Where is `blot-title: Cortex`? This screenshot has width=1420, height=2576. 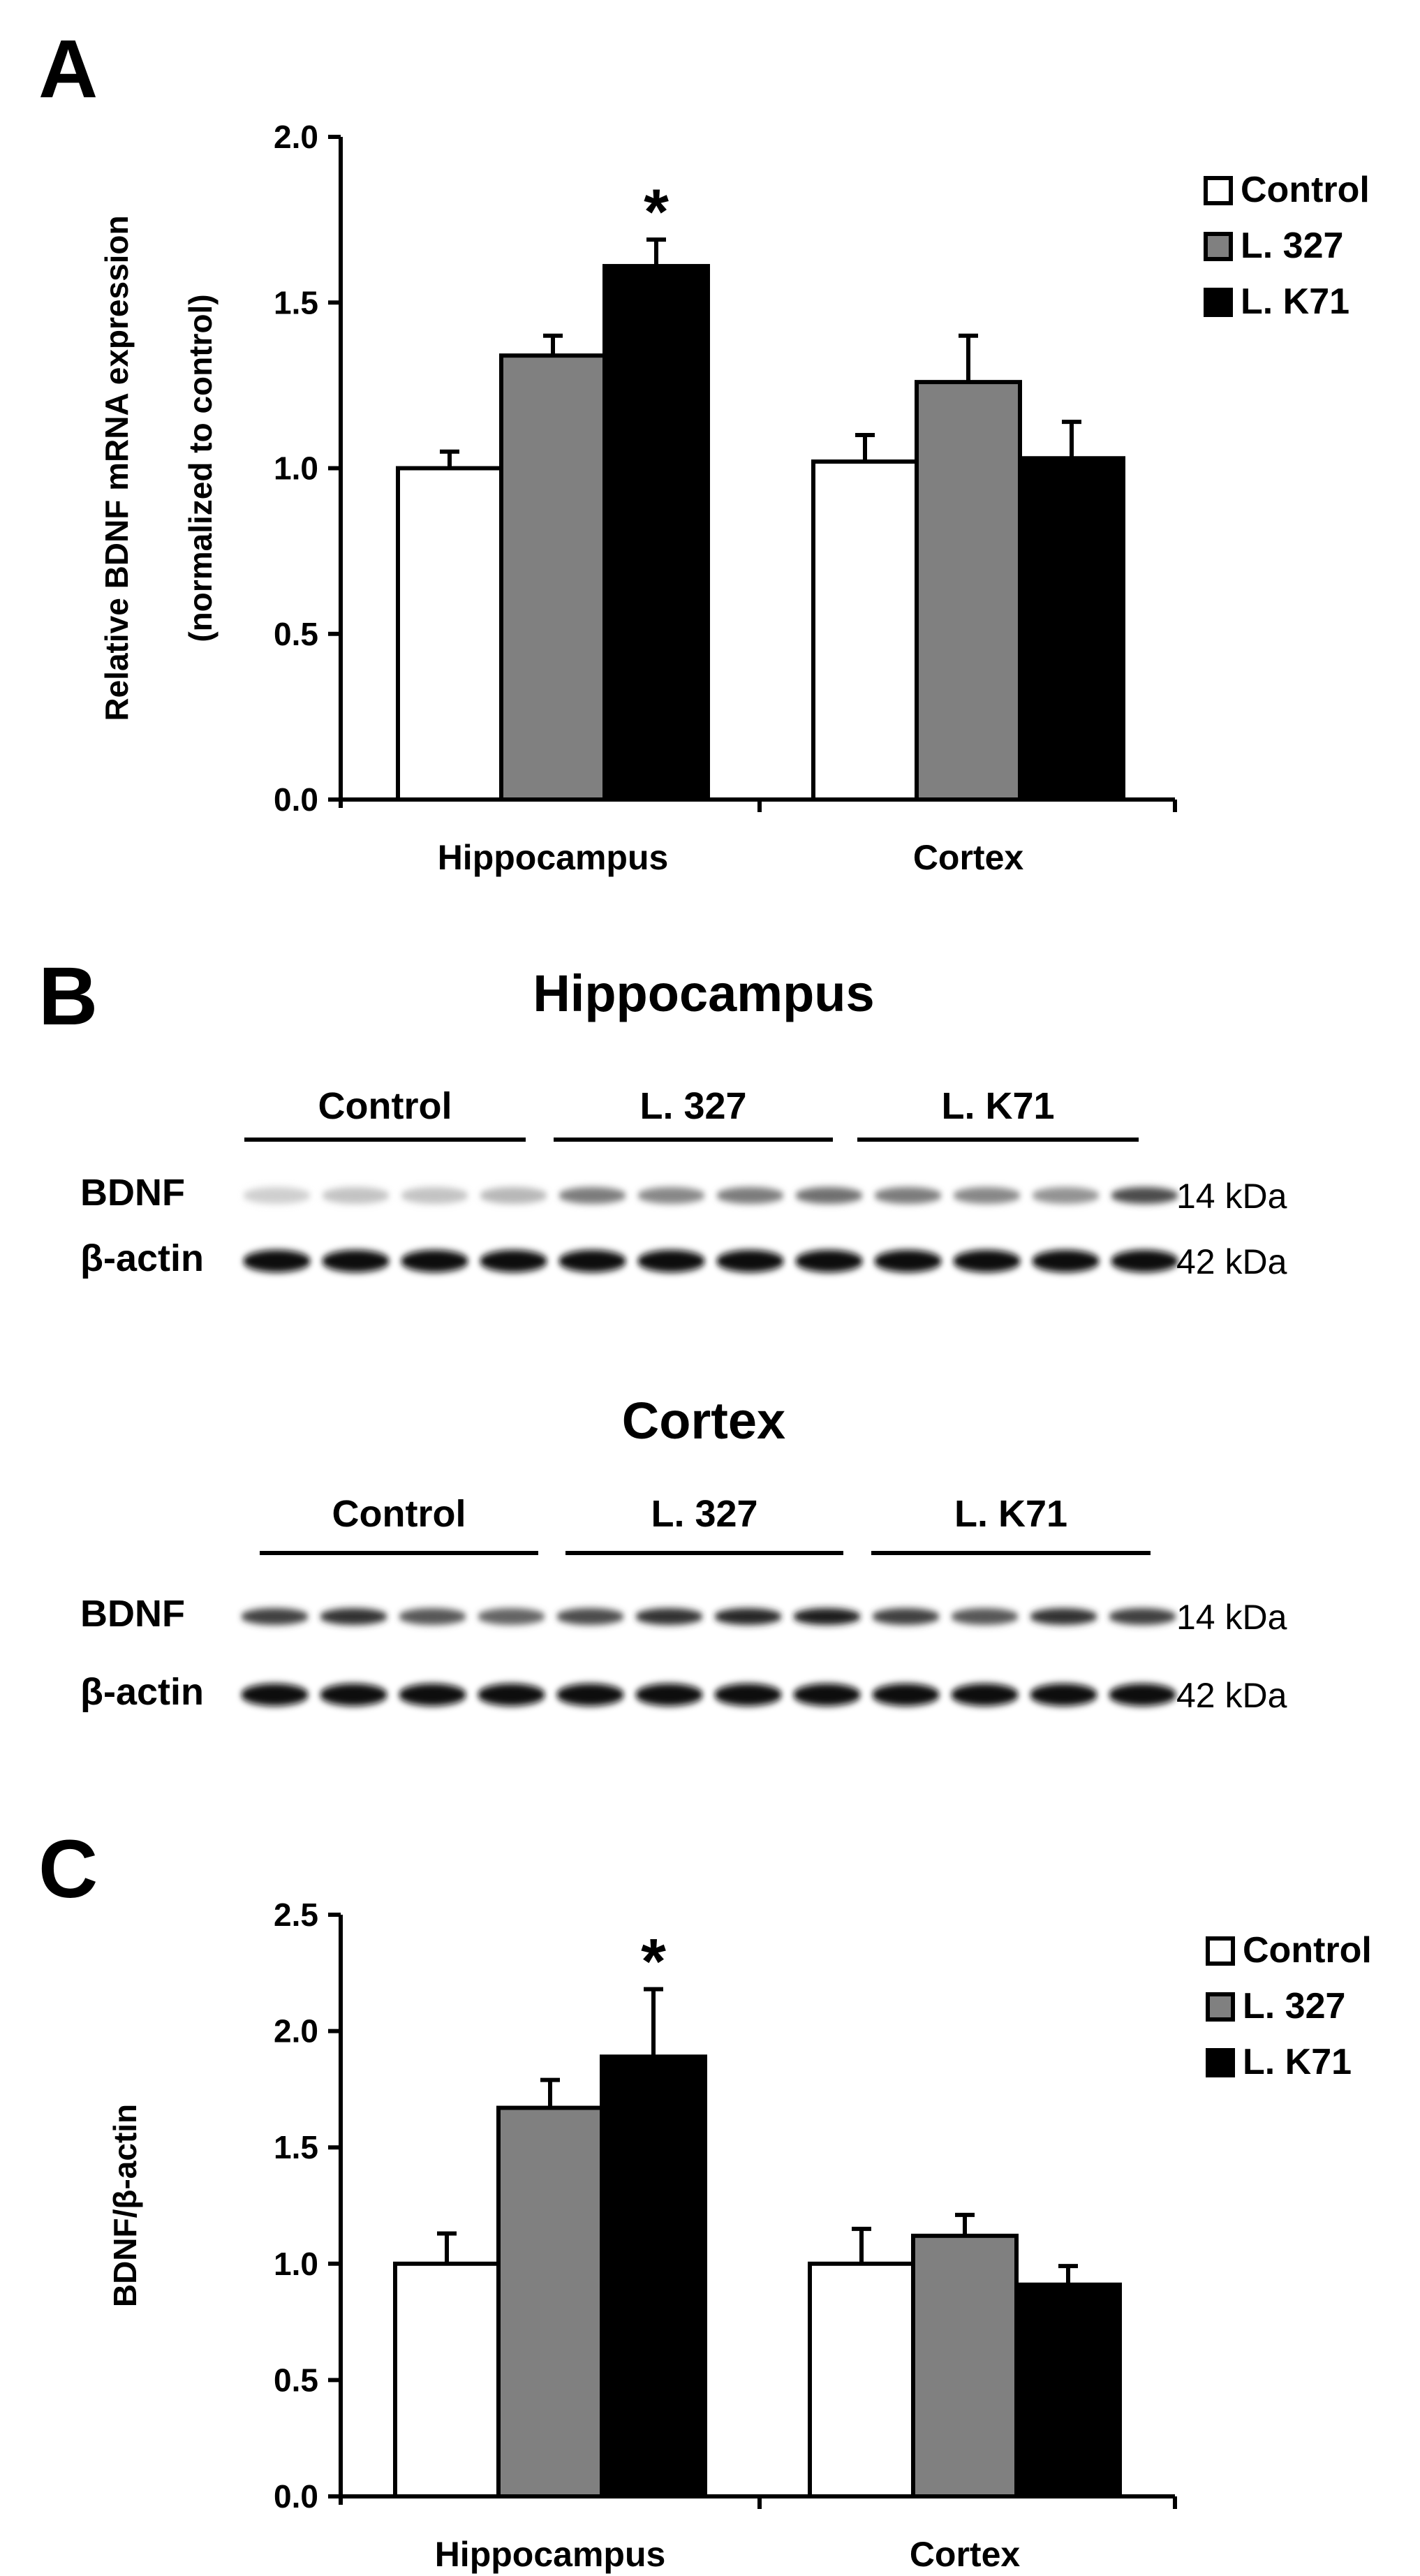 blot-title: Cortex is located at coordinates (703, 1421).